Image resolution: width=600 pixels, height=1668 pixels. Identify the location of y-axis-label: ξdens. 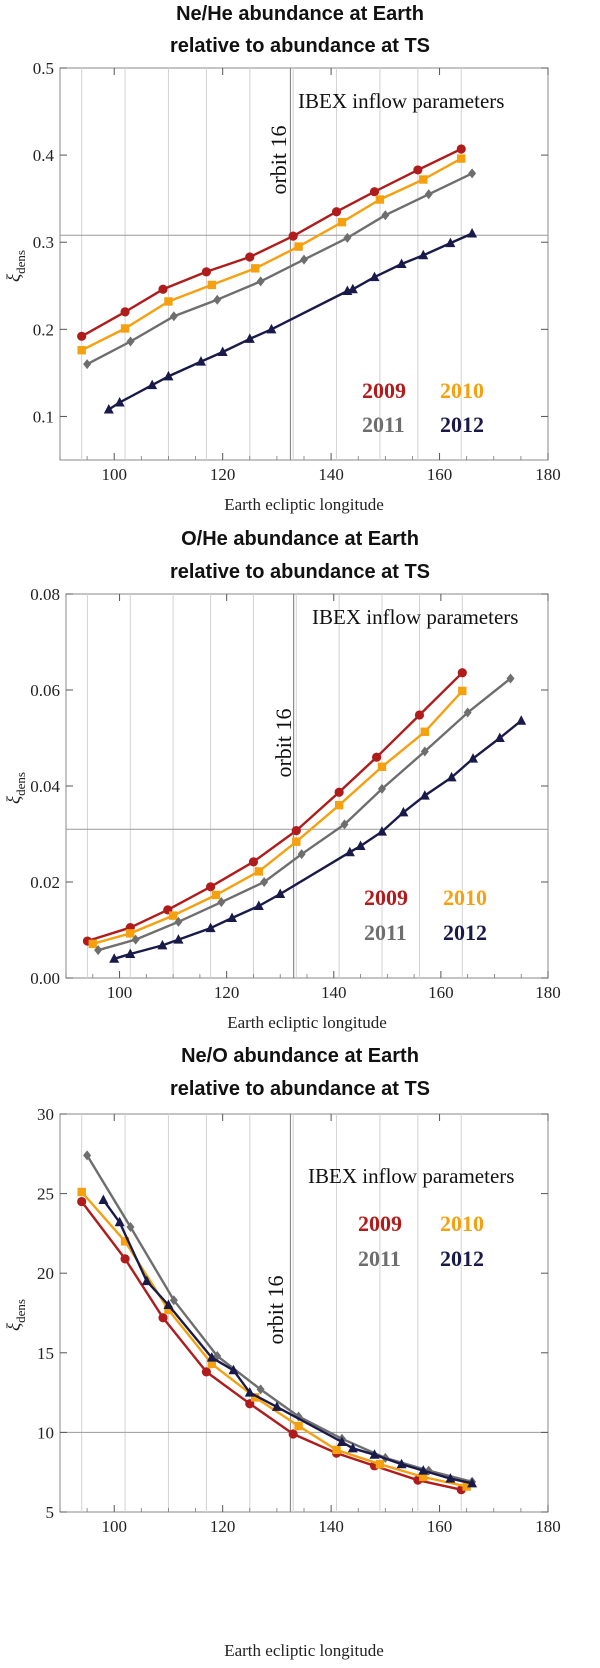
(16, 266).